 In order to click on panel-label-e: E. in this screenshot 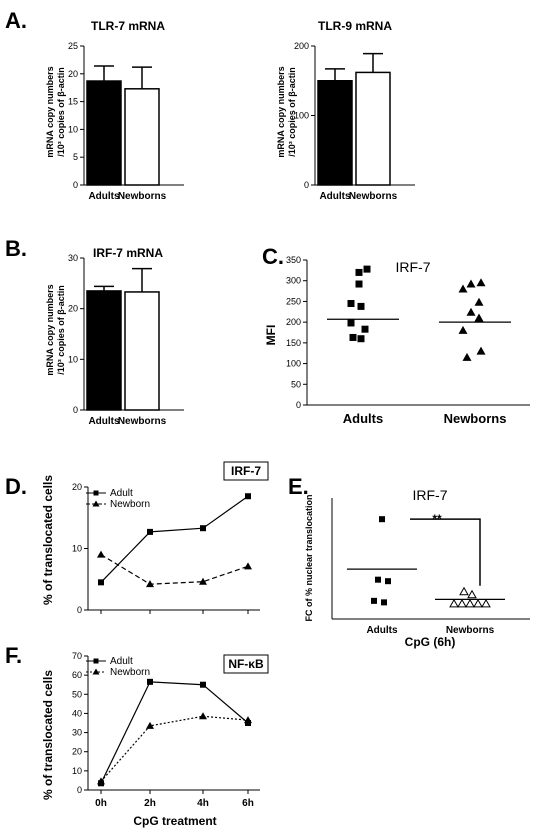, I will do `click(298, 486)`.